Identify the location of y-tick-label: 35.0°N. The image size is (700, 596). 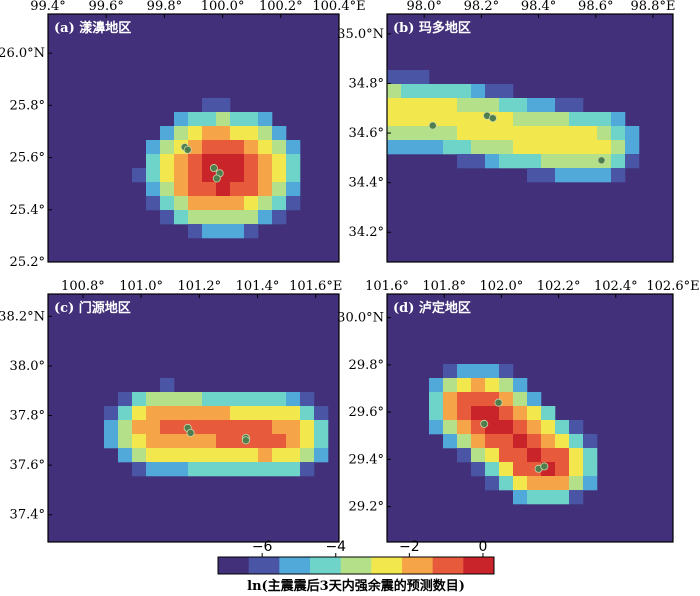
(360, 34).